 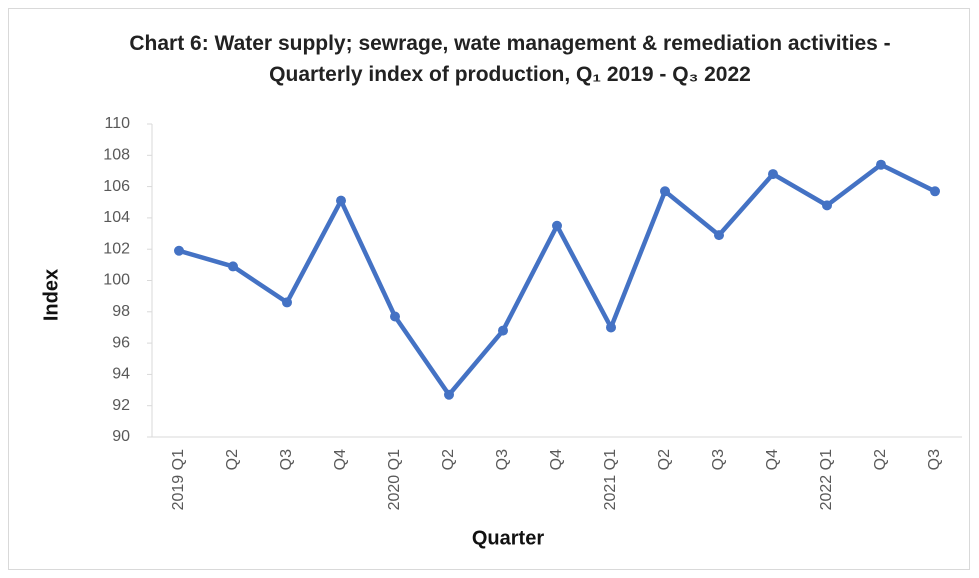 What do you see at coordinates (116, 280) in the screenshot?
I see `y-tick-label: 100` at bounding box center [116, 280].